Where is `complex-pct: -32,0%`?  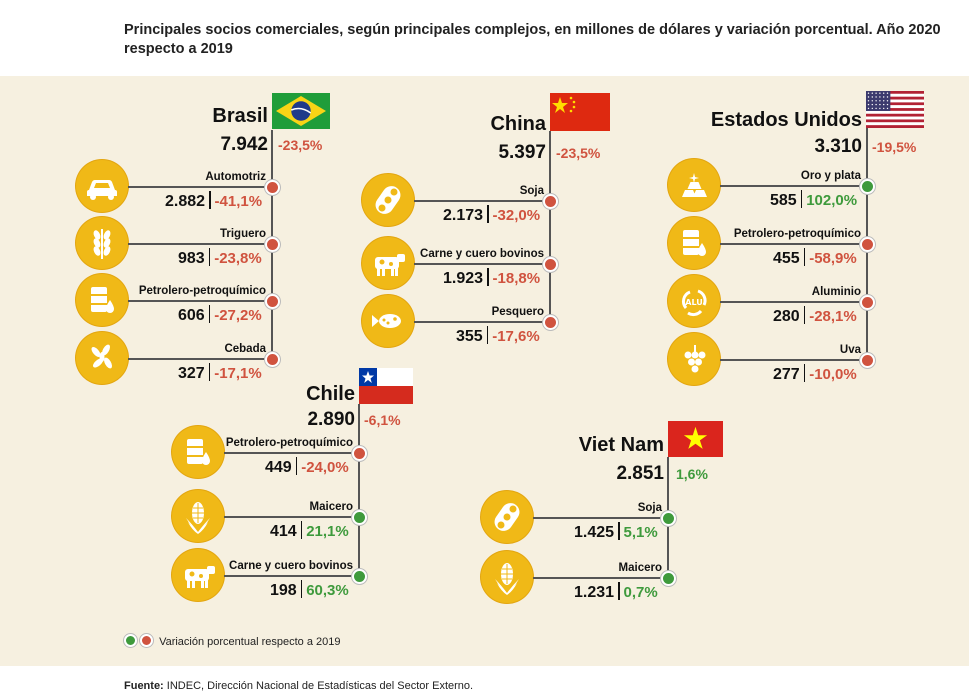 complex-pct: -32,0% is located at coordinates (516, 215).